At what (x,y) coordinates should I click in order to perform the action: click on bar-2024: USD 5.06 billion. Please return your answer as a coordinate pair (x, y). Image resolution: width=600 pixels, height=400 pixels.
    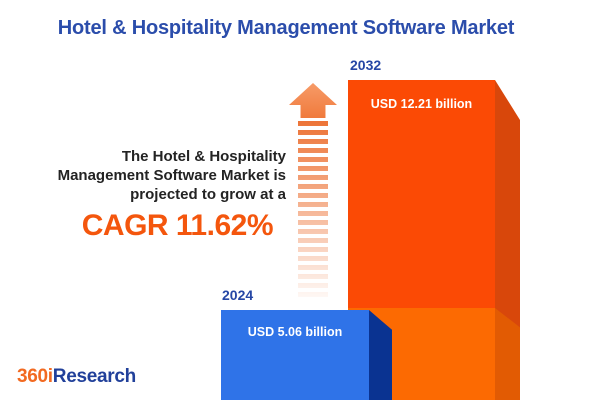
    Looking at the image, I should click on (295, 355).